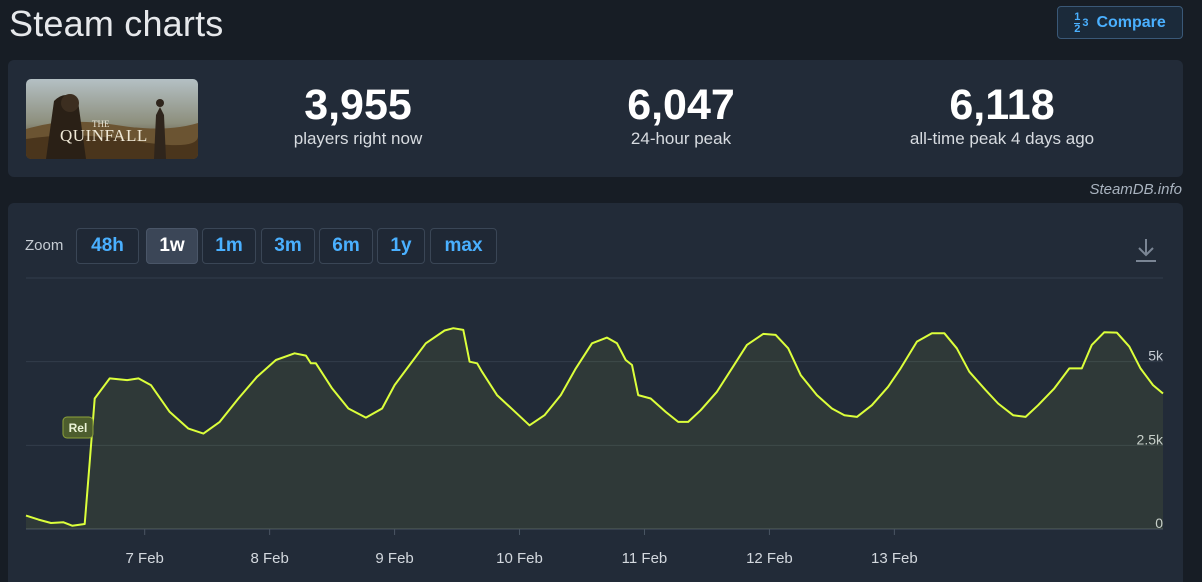 The width and height of the screenshot is (1202, 582). I want to click on y-tick-label: 5k, so click(1156, 356).